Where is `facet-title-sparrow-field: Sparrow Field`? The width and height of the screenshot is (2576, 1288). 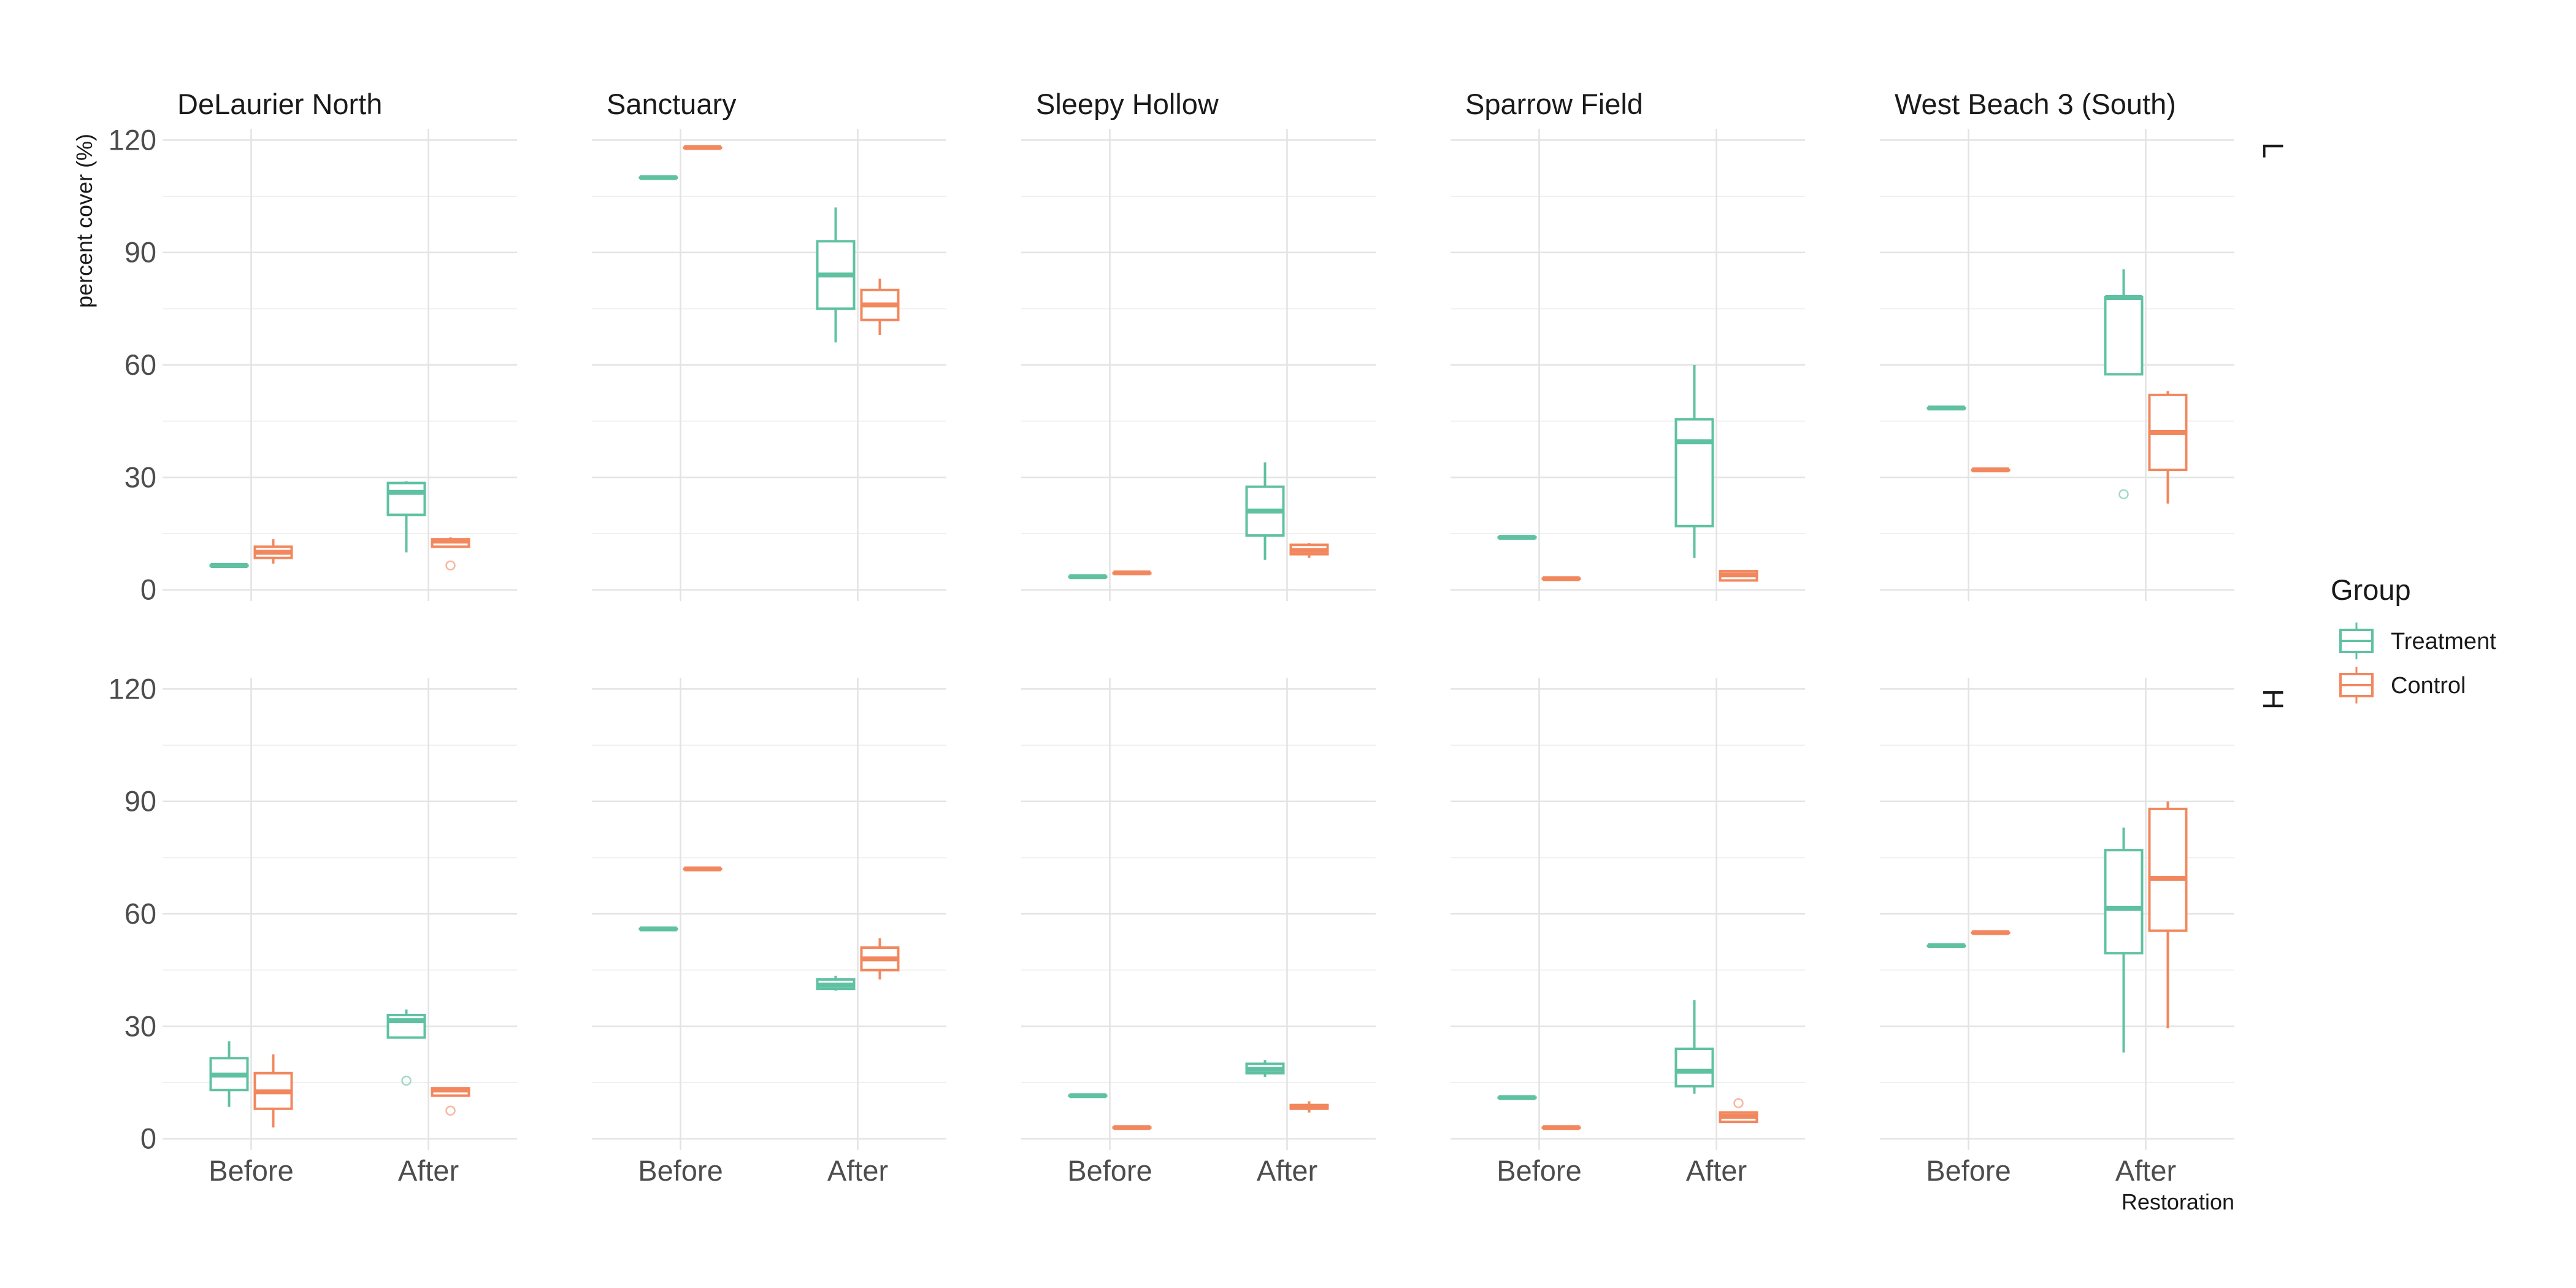
facet-title-sparrow-field: Sparrow Field is located at coordinates (1554, 104).